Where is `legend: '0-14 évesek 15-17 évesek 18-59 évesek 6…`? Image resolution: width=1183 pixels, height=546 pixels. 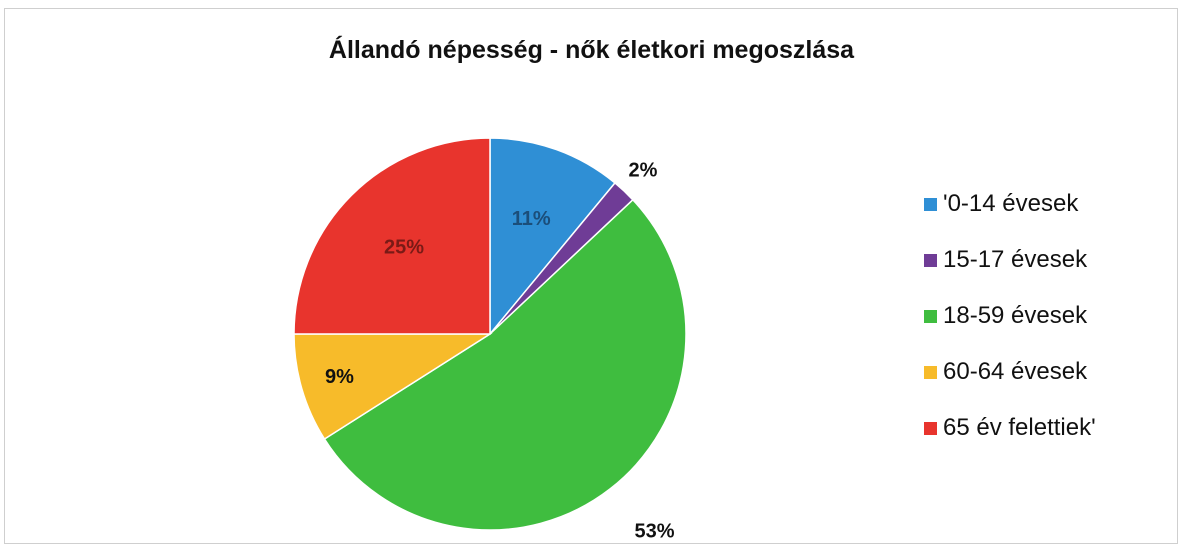 legend: '0-14 évesek 15-17 évesek 18-59 évesek 6… is located at coordinates (1010, 316).